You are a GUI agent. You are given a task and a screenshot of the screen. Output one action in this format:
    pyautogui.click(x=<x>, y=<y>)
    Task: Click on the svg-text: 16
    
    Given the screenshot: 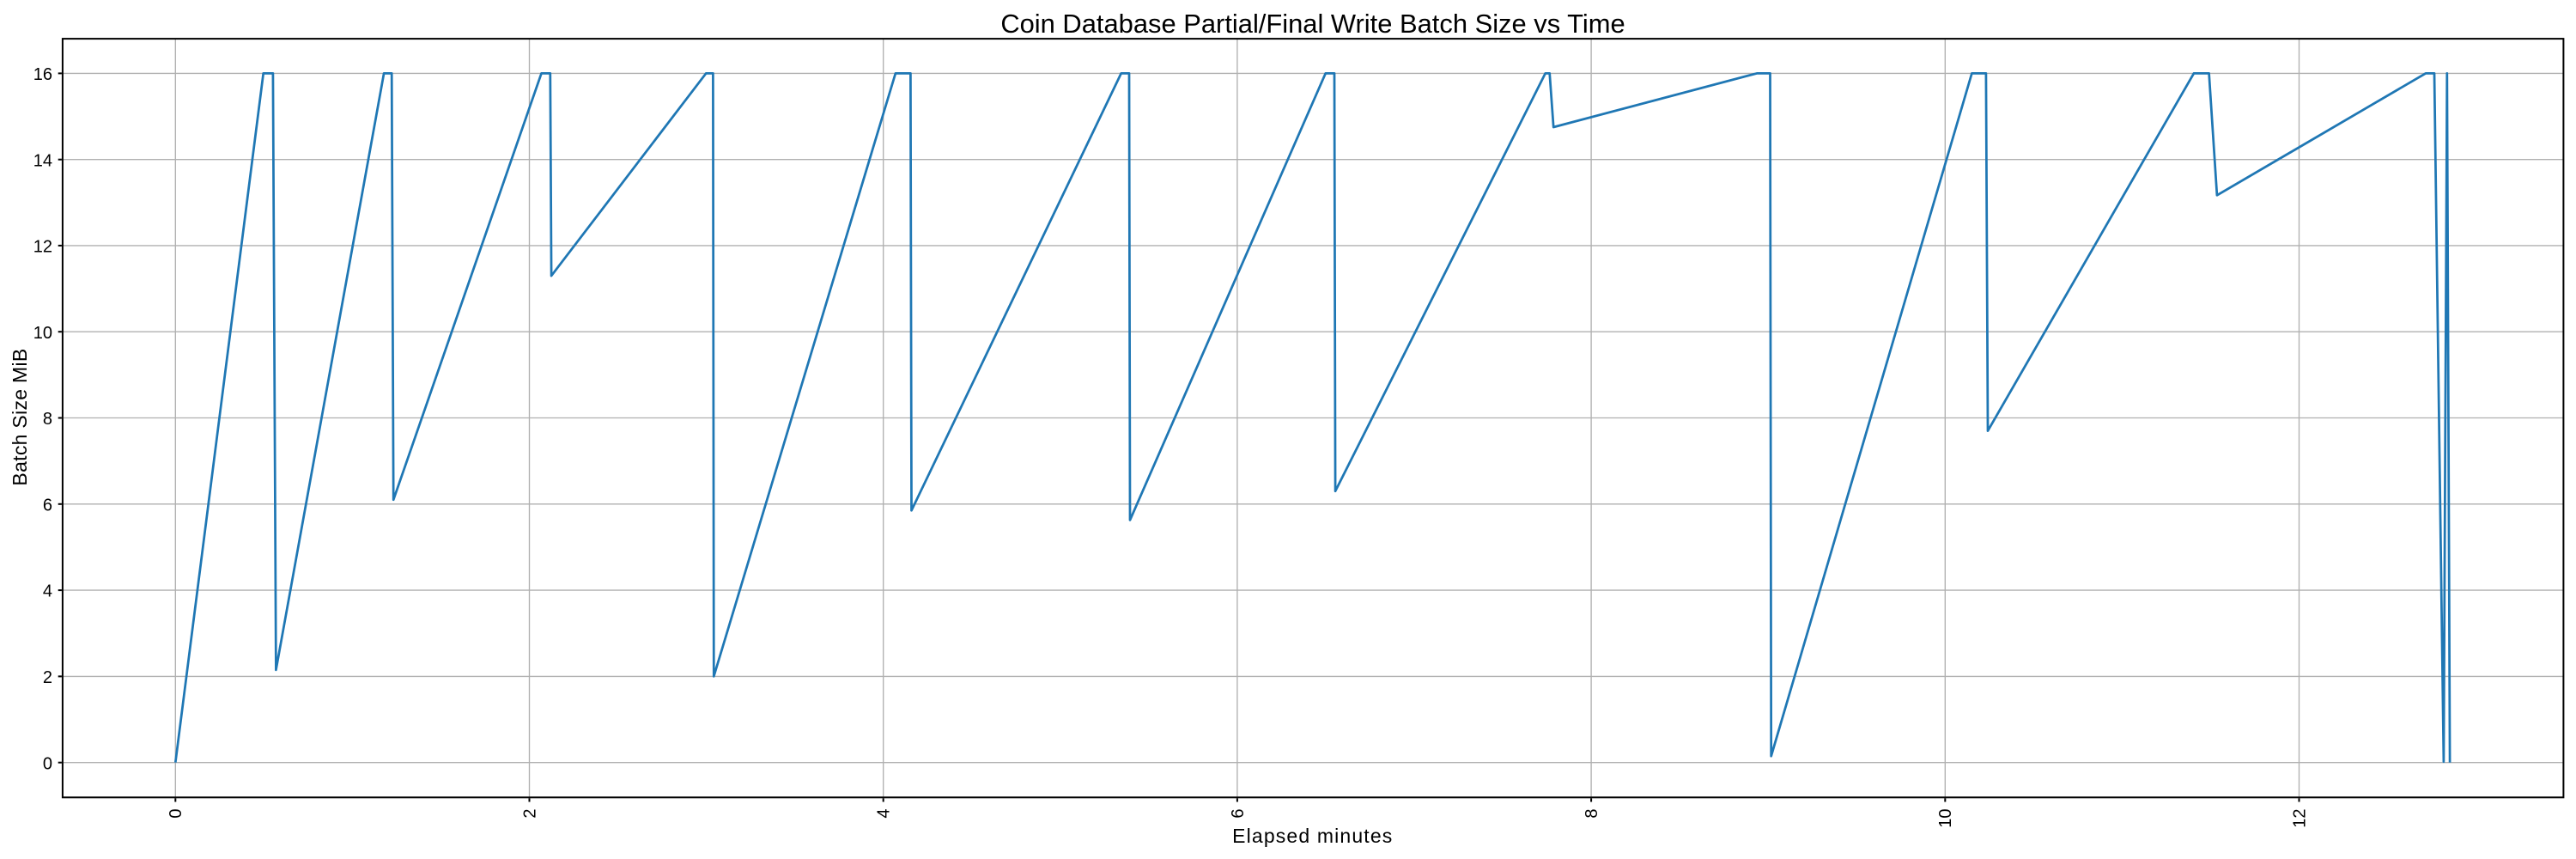 What is the action you would take?
    pyautogui.click(x=42, y=74)
    